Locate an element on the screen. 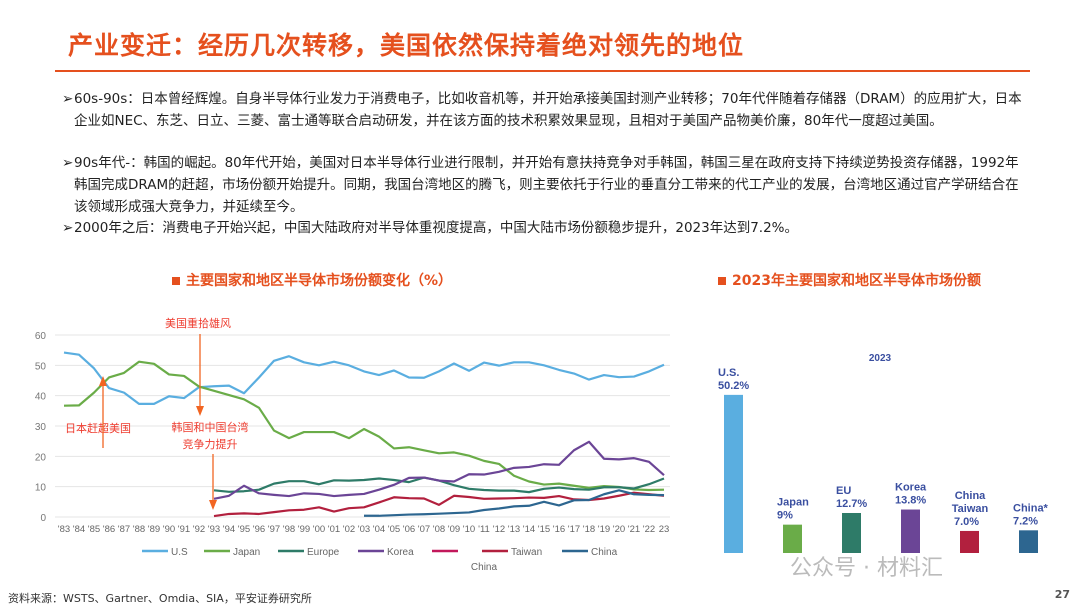 This screenshot has width=1080, height=607. y-tick-label: 10 is located at coordinates (41, 488).